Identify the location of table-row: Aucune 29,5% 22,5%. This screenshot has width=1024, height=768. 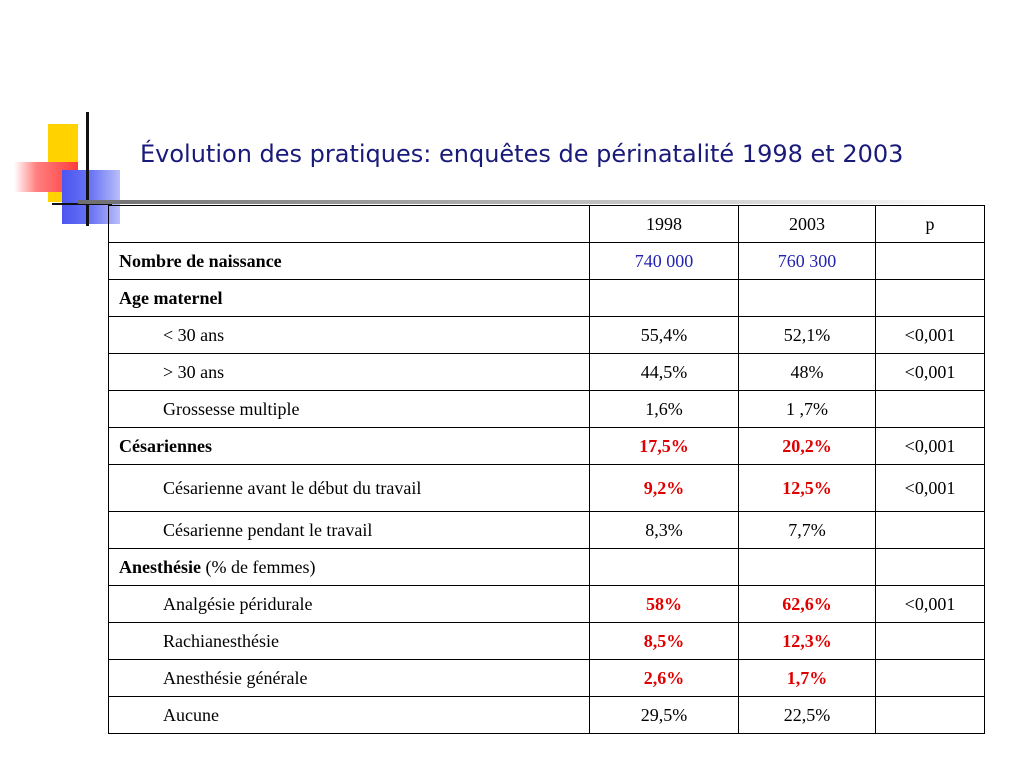
(546, 715).